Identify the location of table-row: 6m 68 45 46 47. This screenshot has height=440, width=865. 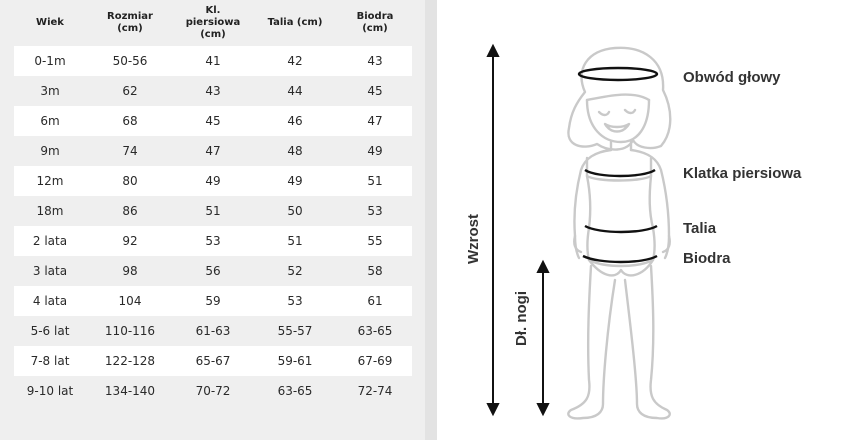
(213, 121).